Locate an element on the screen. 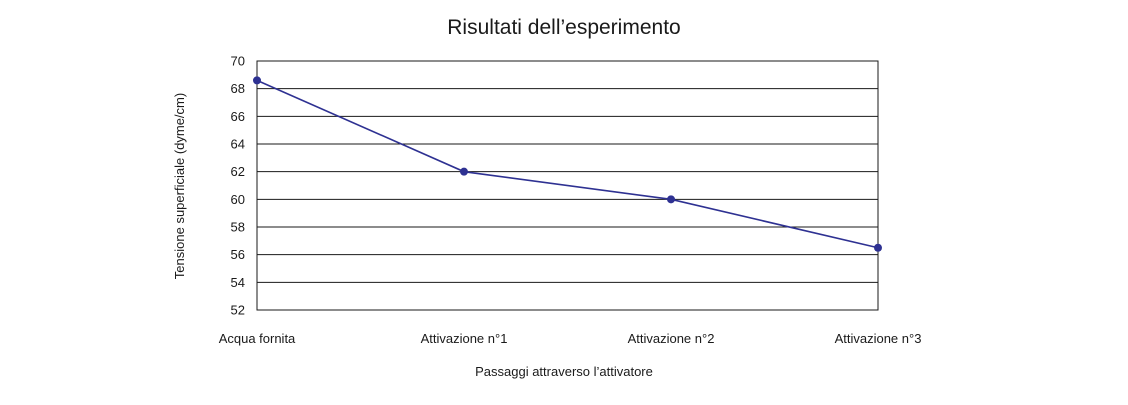  y-tick-label: 66 is located at coordinates (238, 116).